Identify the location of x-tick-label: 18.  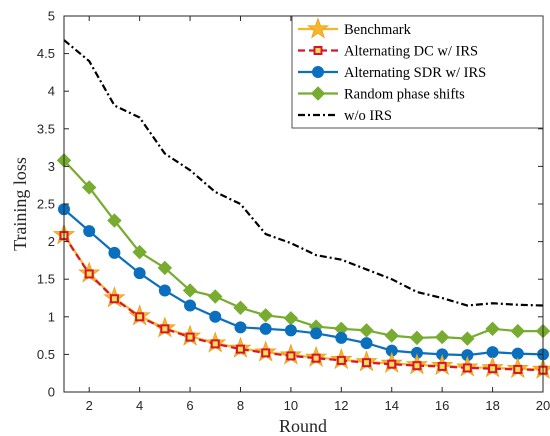
(492, 405).